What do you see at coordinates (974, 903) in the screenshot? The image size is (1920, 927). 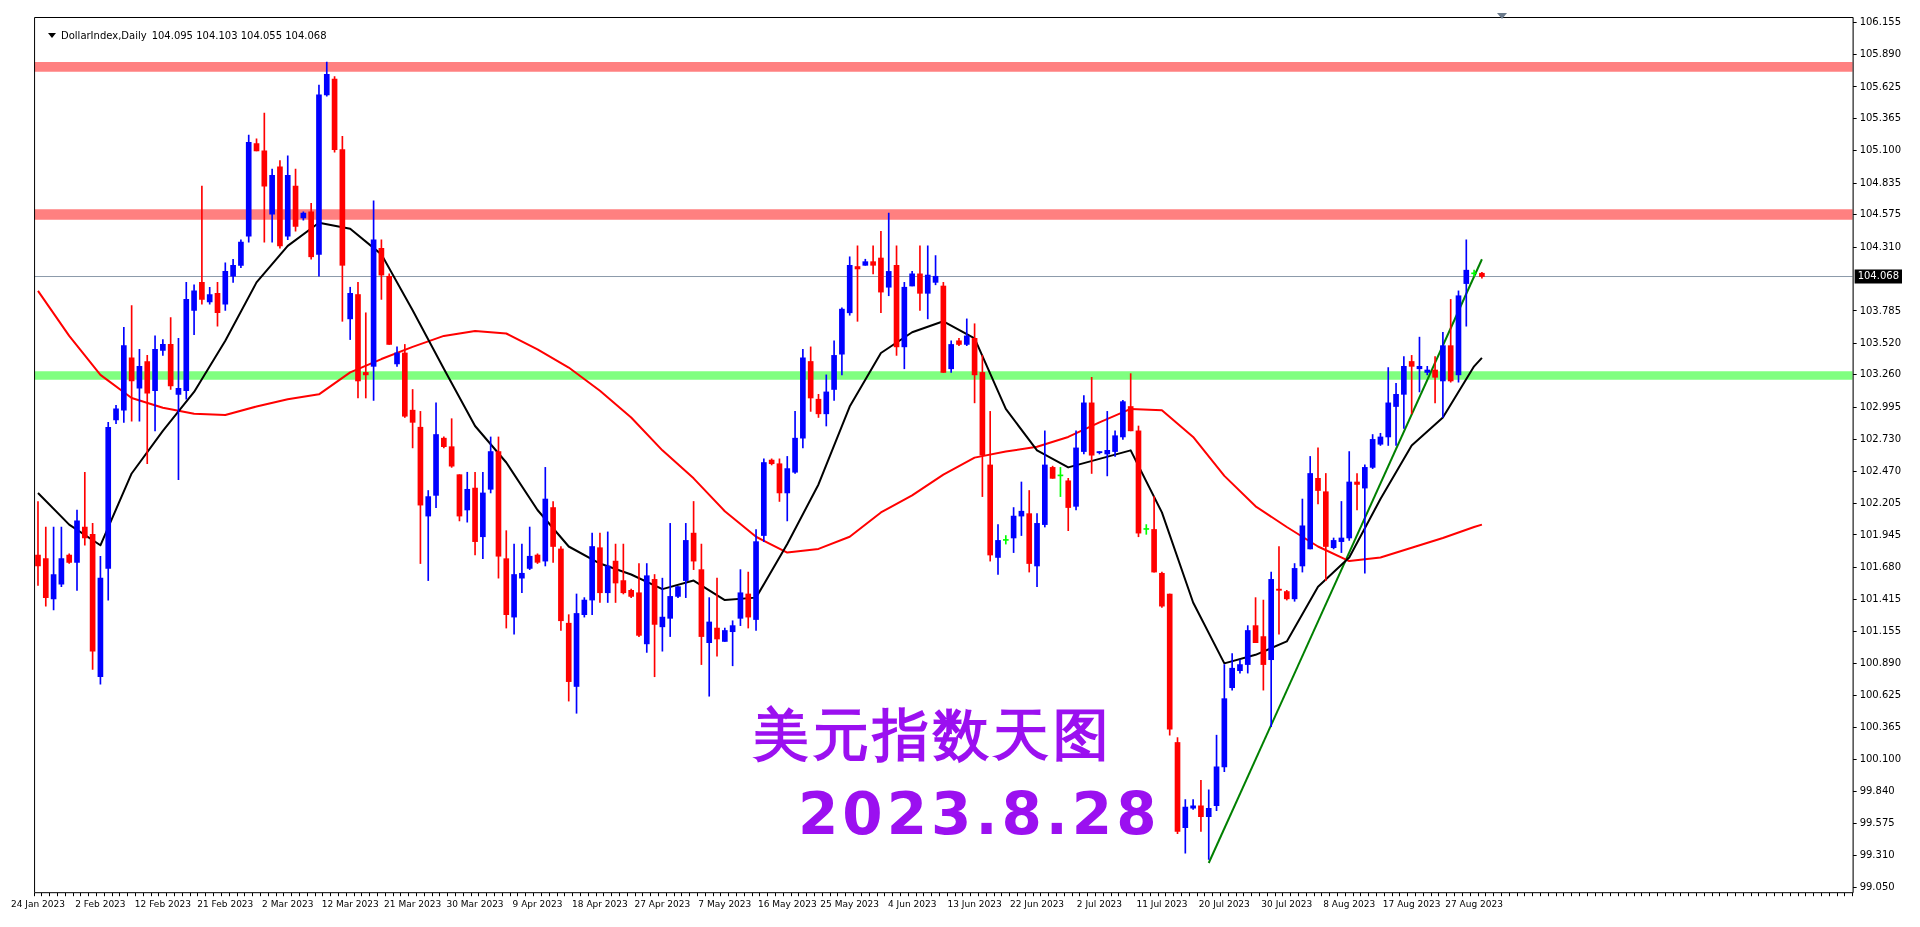 I see `x-tick-label: 13 Jun 2023` at bounding box center [974, 903].